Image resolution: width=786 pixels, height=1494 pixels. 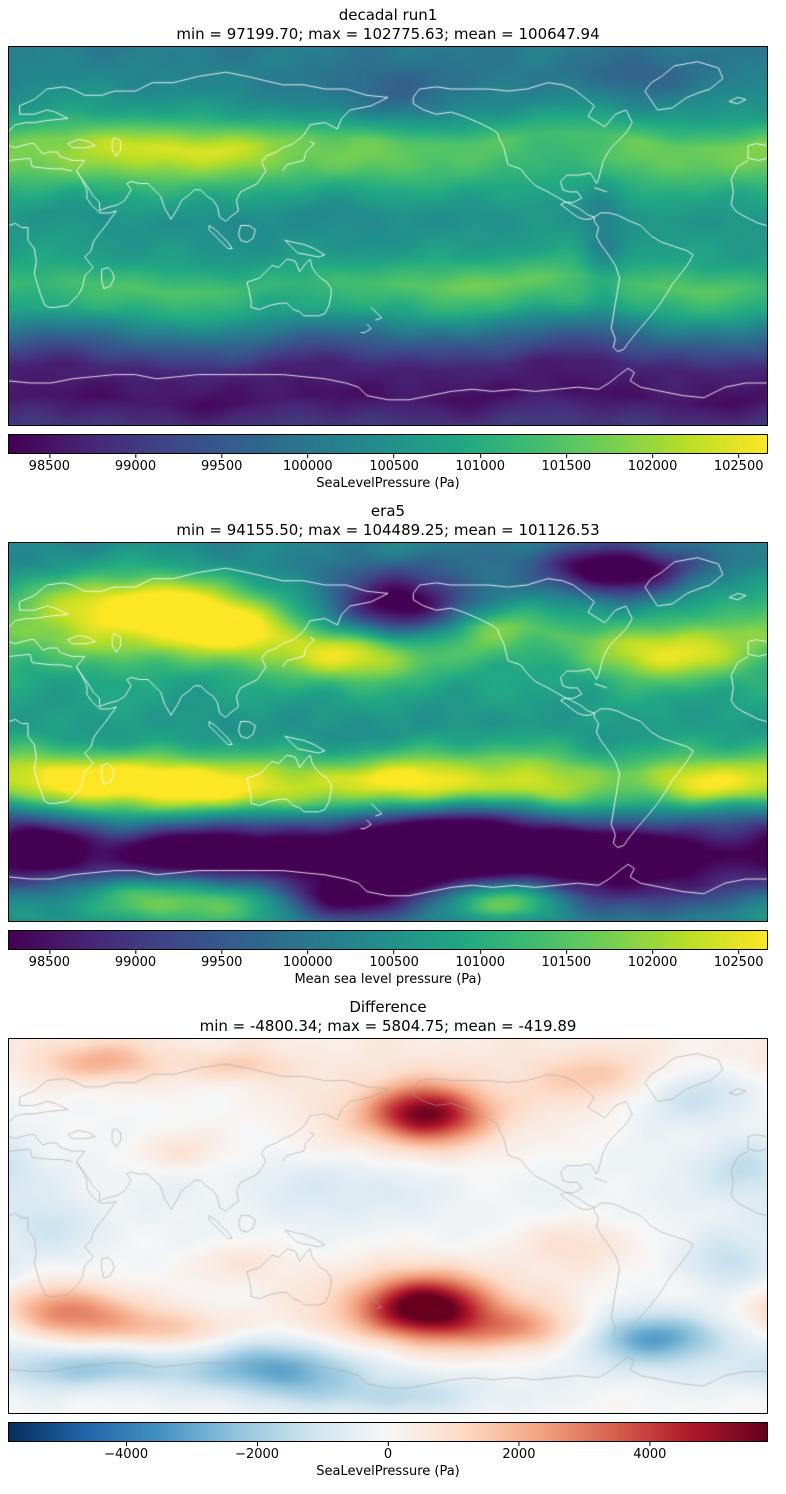 I want to click on colorbar-tick: 0, so click(x=388, y=1452).